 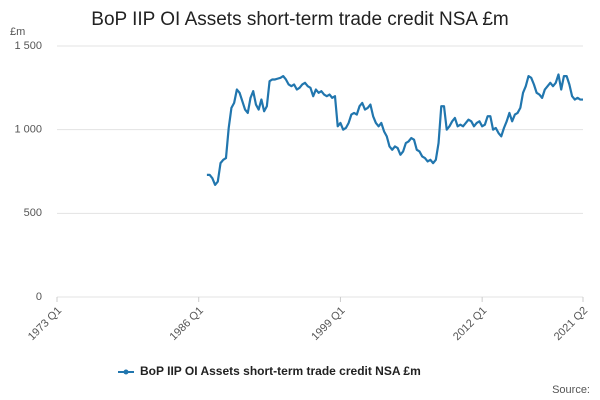 What do you see at coordinates (470, 324) in the screenshot?
I see `x-tick-label: 2012 Q1` at bounding box center [470, 324].